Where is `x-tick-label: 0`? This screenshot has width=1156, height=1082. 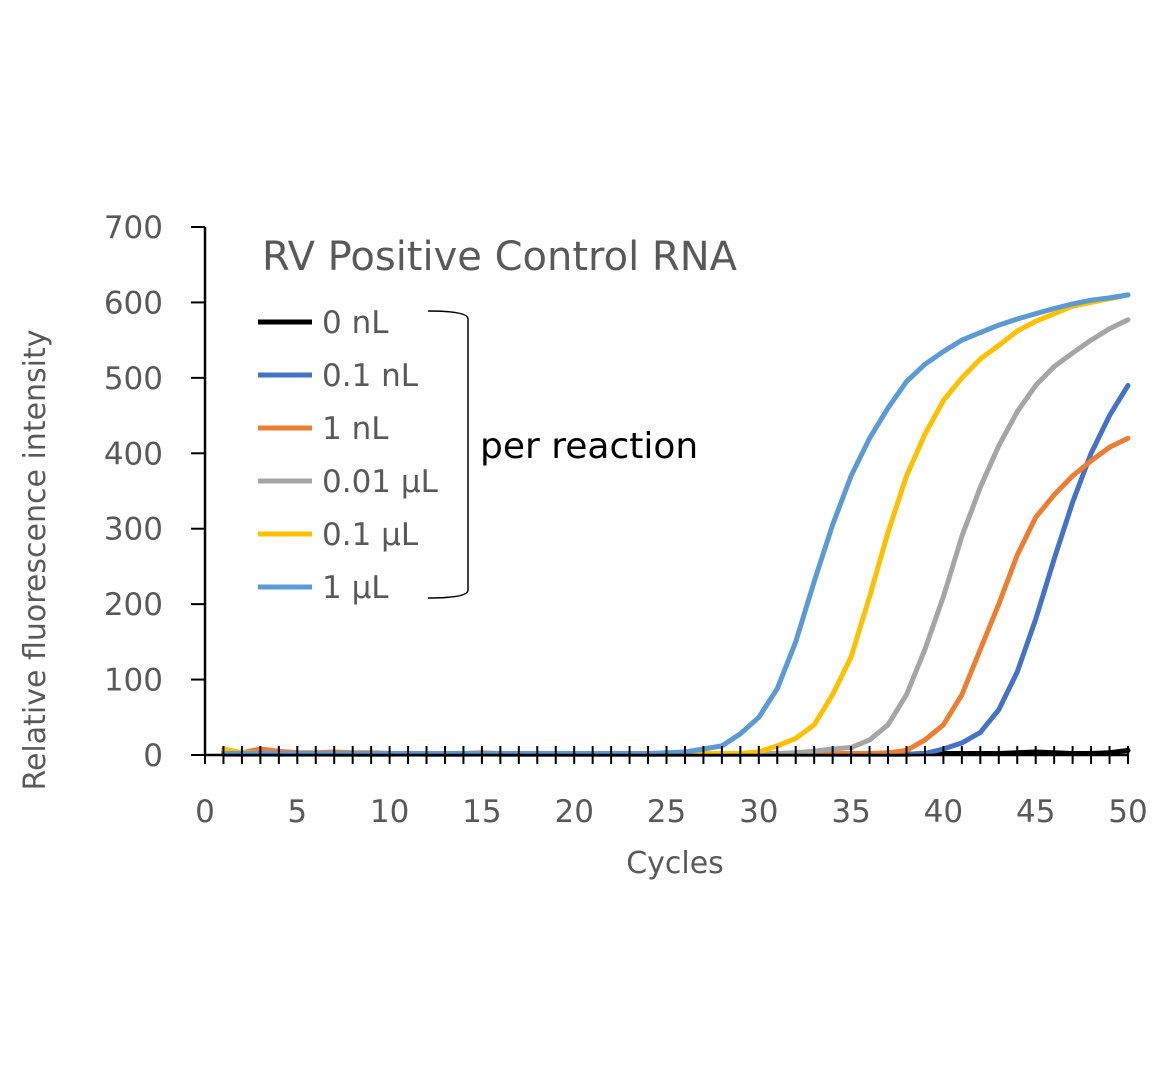 x-tick-label: 0 is located at coordinates (205, 812).